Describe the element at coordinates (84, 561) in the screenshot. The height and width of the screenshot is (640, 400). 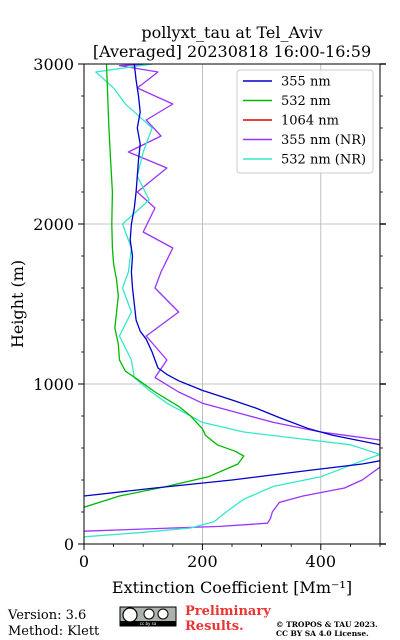
I see `x-tick-label: 0` at that location.